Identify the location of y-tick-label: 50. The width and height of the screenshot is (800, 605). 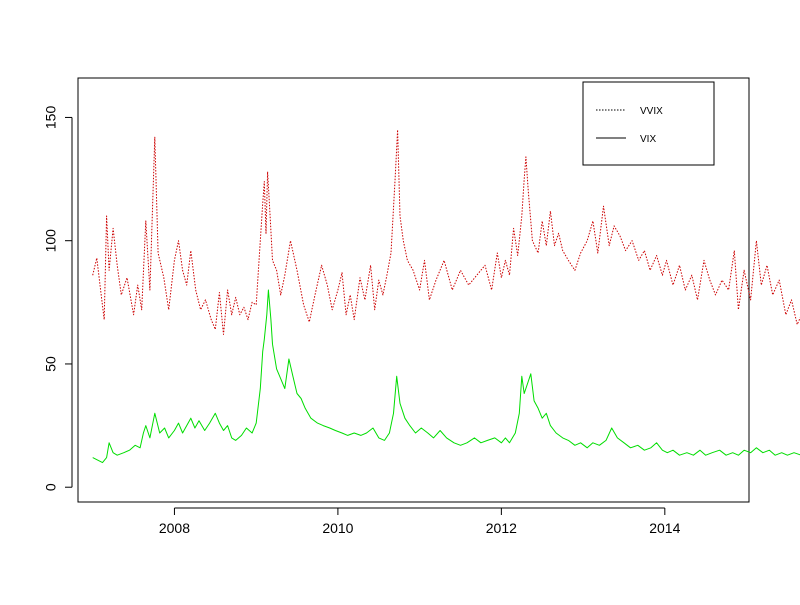
(51, 364).